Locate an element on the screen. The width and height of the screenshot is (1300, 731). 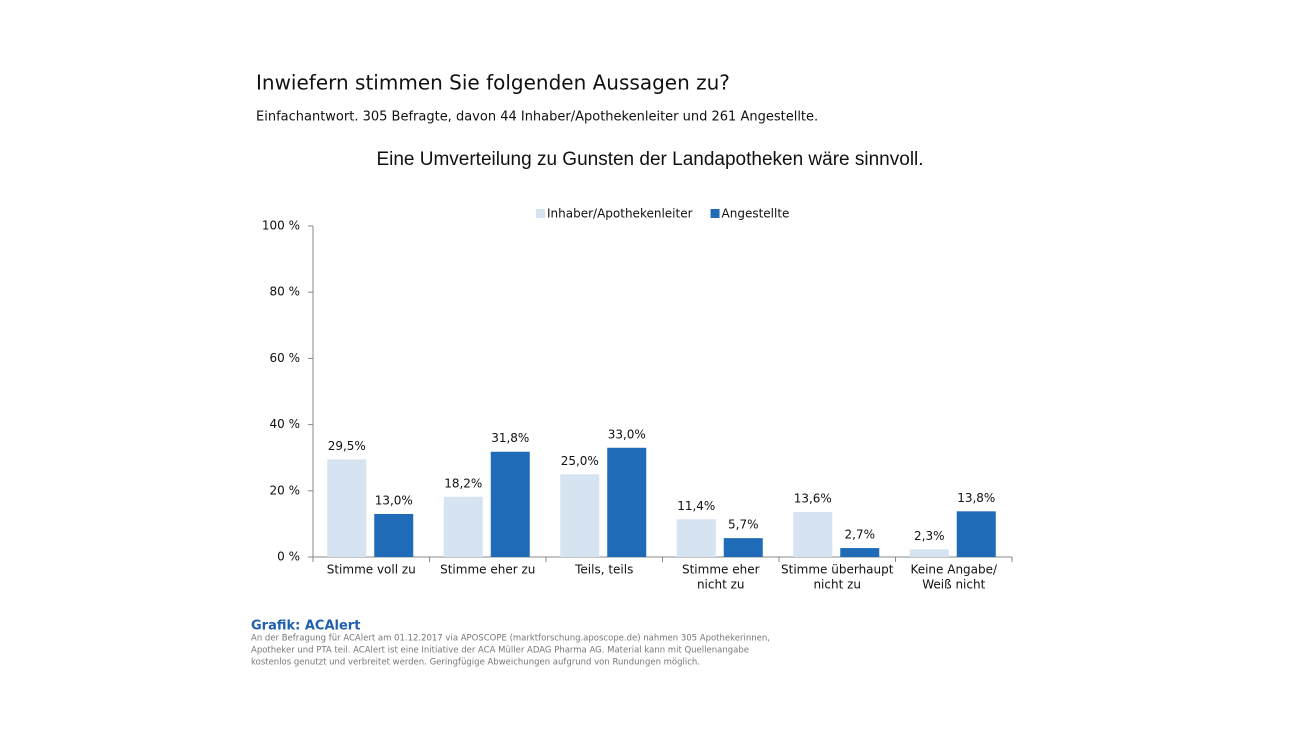
legend-label: Angestellte is located at coordinates (756, 214).